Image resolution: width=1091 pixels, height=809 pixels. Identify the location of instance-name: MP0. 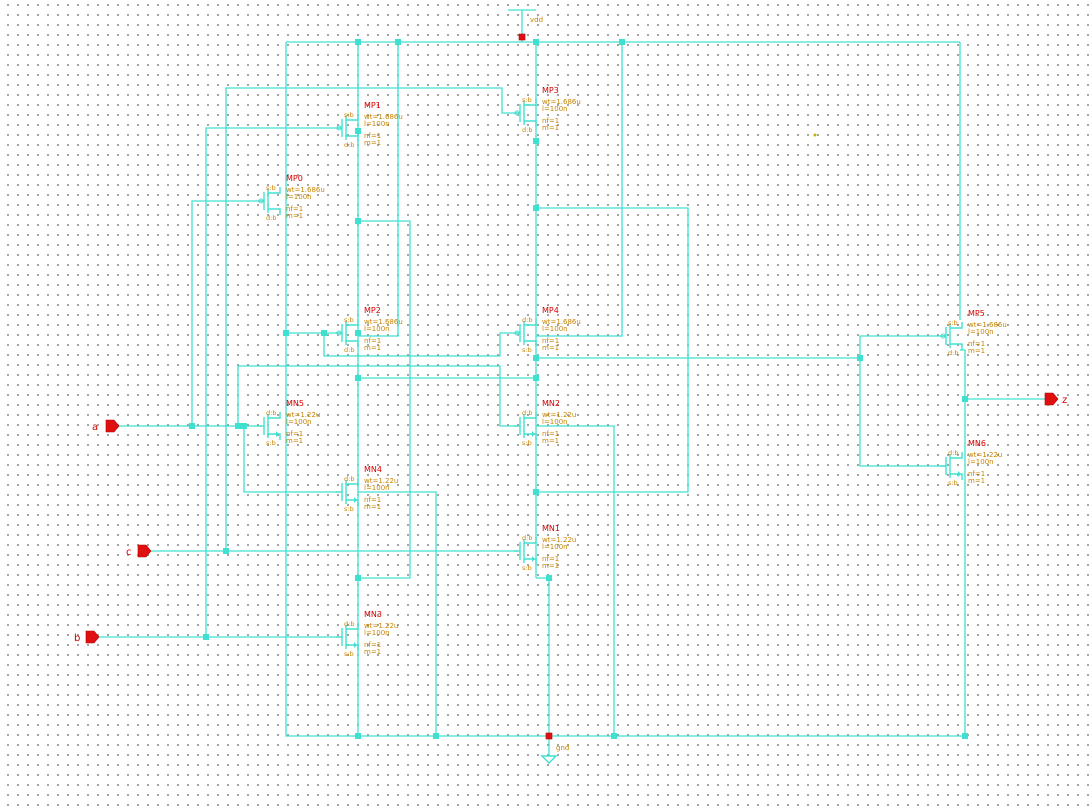
(294, 178).